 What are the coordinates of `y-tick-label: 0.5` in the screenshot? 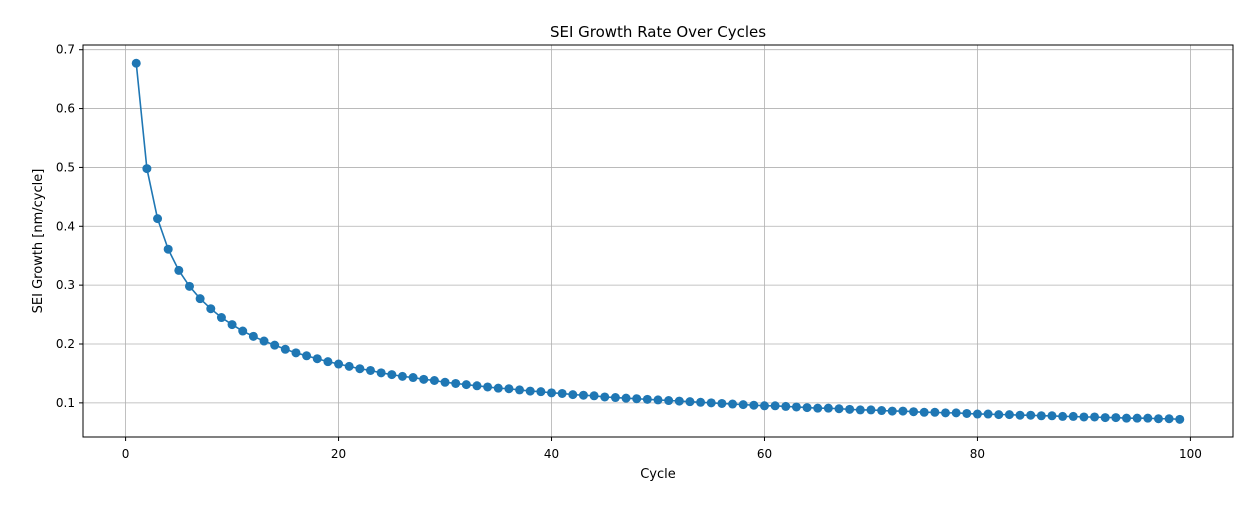 It's located at (65, 167).